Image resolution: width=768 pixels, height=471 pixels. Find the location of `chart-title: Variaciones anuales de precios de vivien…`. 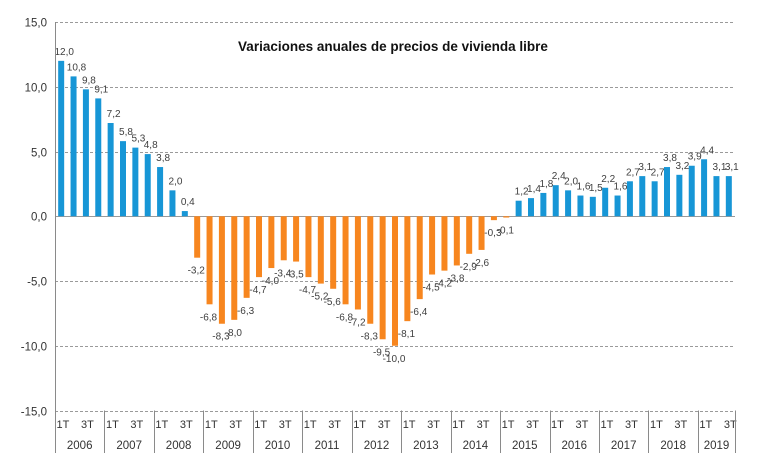

chart-title: Variaciones anuales de precios de vivien… is located at coordinates (393, 46).